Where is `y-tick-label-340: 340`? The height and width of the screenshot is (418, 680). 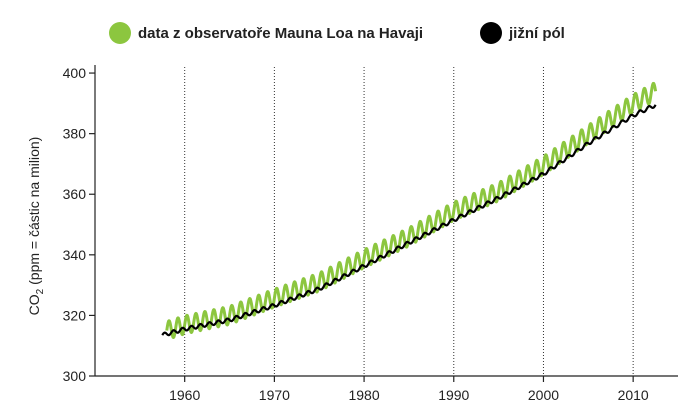
y-tick-label-340: 340 is located at coordinates (75, 255).